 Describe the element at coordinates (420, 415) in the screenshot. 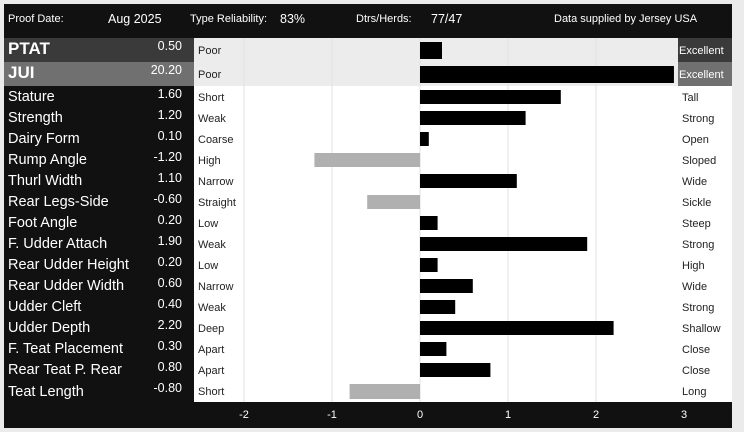

I see `x-tick-label: 0` at that location.